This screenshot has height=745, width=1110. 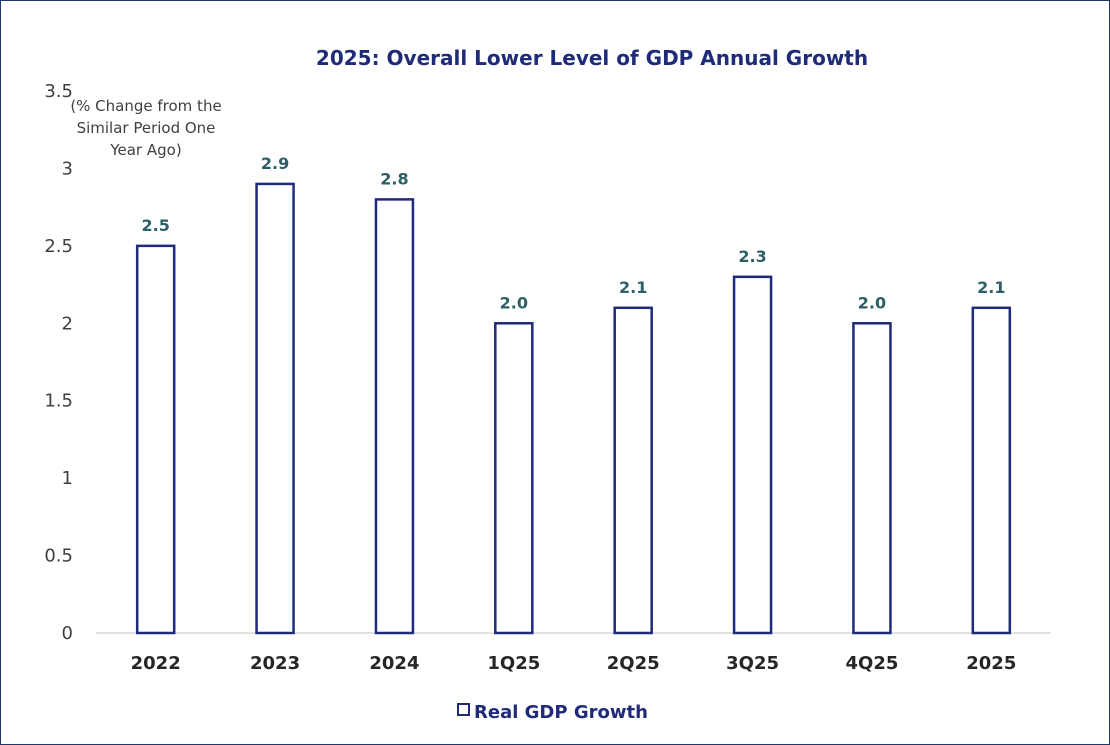 I want to click on legend: Real GDP Growth, so click(x=553, y=712).